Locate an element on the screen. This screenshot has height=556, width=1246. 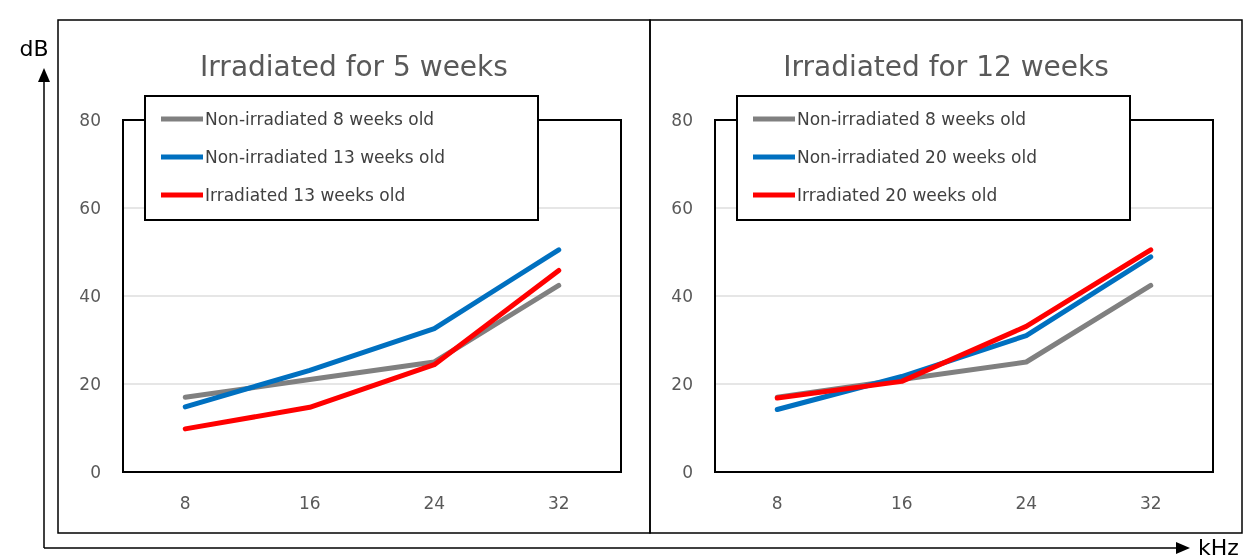
chart-title: Irradiated for 5 weeks is located at coordinates (354, 66).